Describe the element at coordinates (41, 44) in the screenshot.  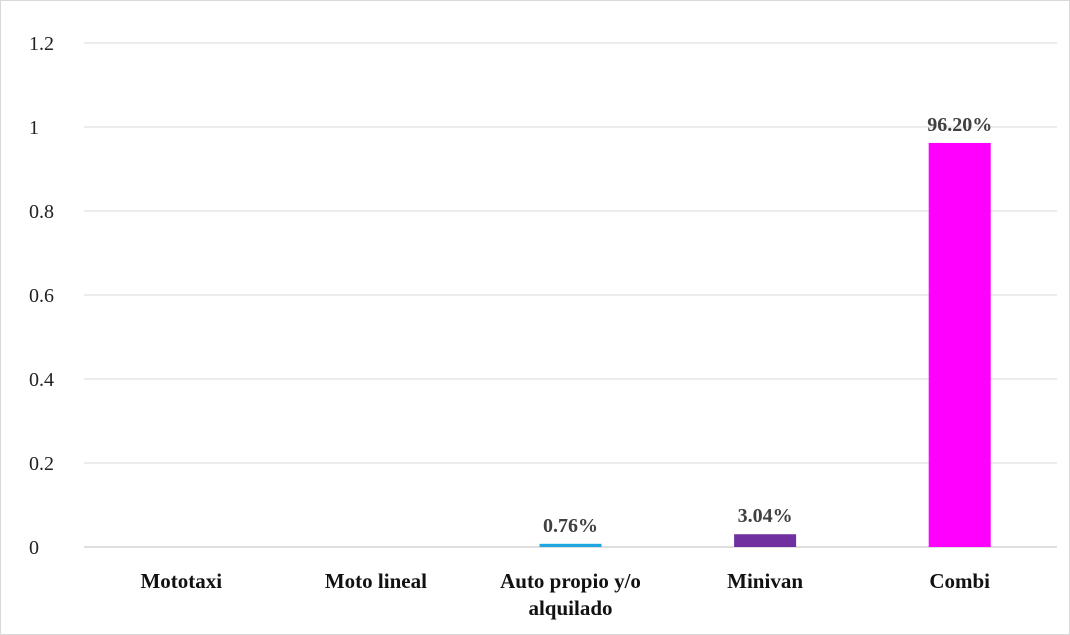
I see `y-tick-label: 1.2` at that location.